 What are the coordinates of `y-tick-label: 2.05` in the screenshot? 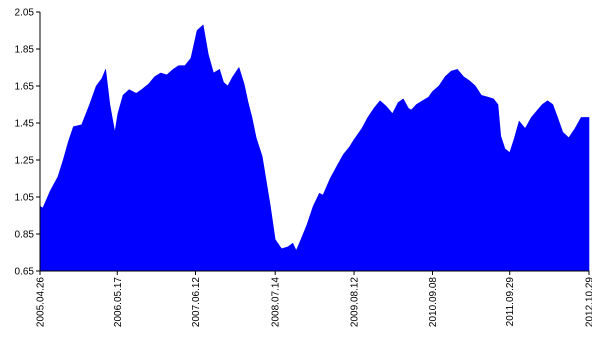 It's located at (25, 13).